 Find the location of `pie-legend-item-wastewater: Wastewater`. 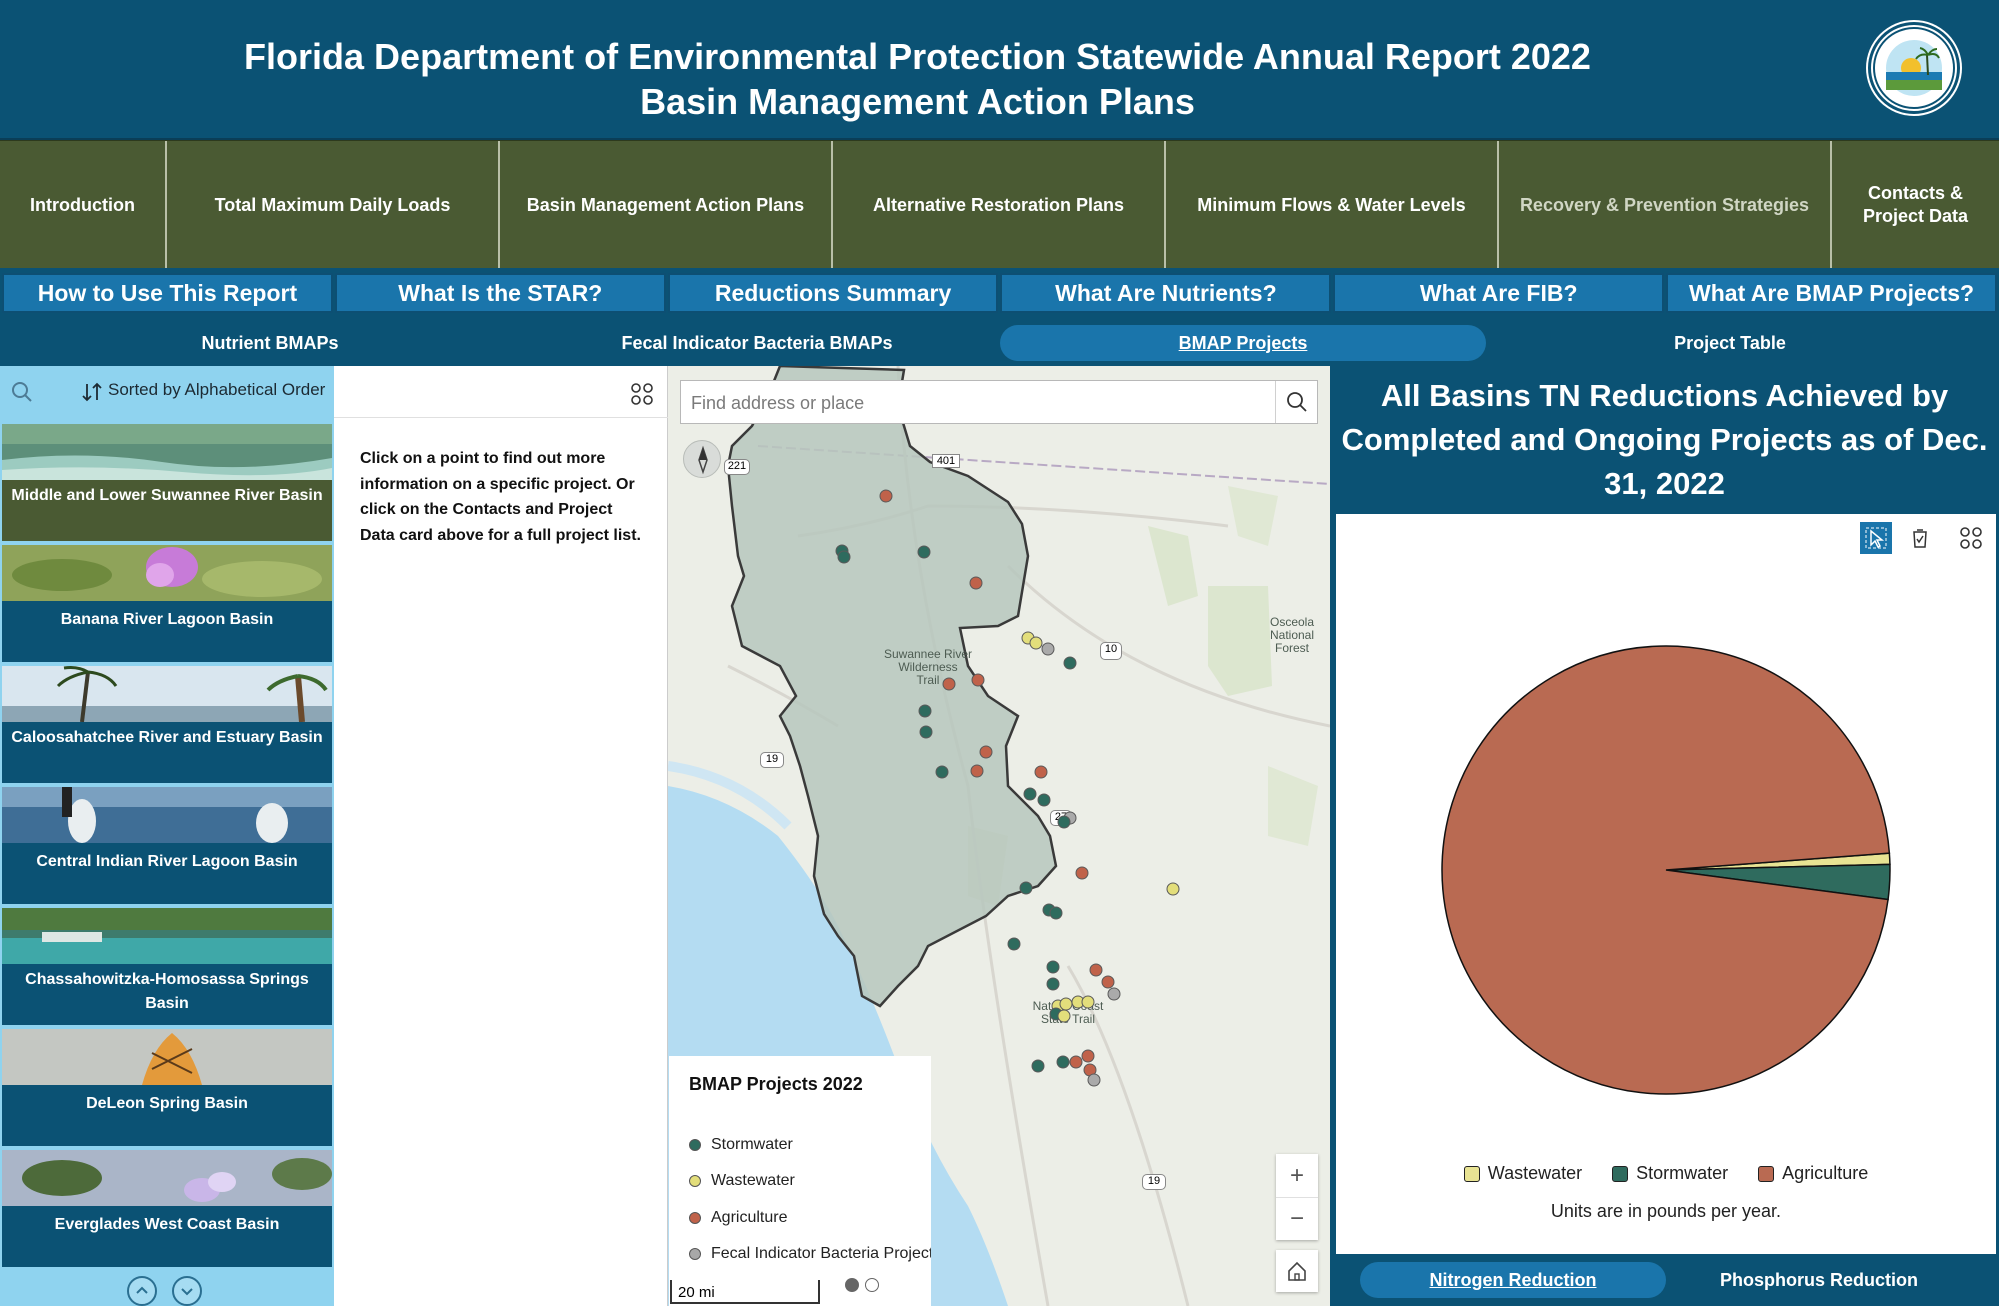

pie-legend-item-wastewater: Wastewater is located at coordinates (1522, 1173).